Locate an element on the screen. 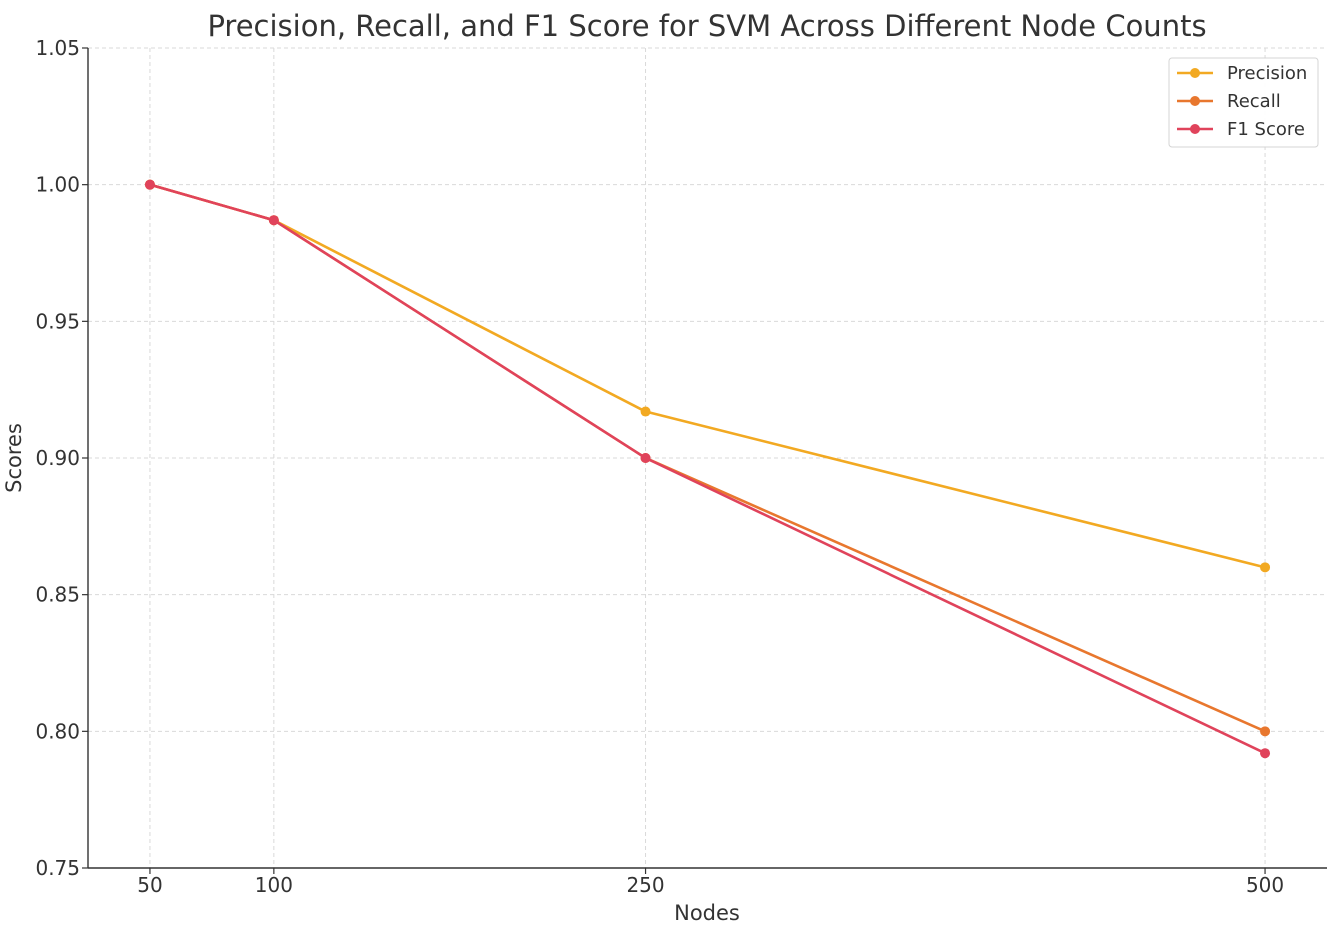 The image size is (1336, 928). y-tick-label: 0.80 is located at coordinates (57, 731).